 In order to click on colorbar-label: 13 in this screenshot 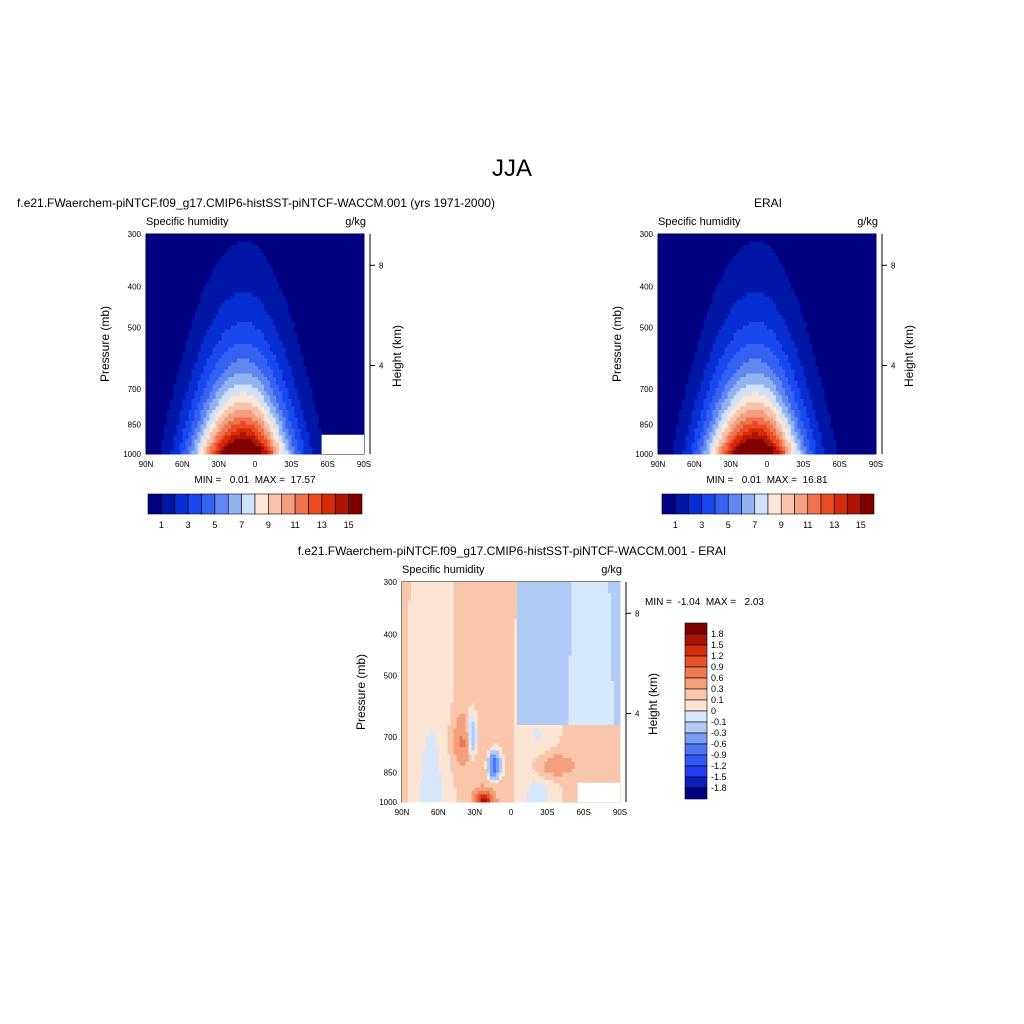, I will do `click(834, 525)`.